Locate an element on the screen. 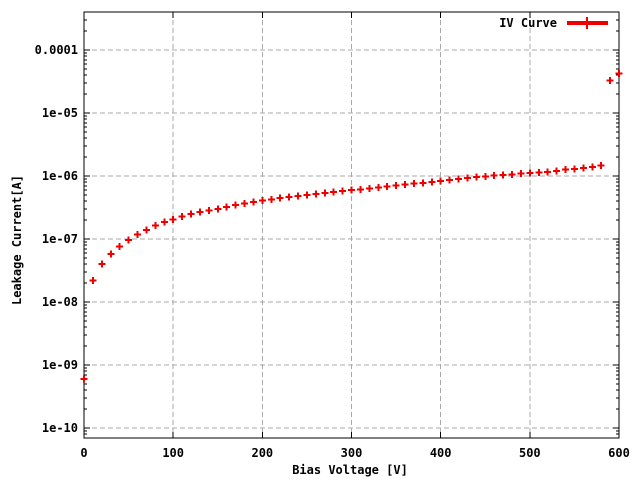 The height and width of the screenshot is (480, 640). x-tick-label: 200 is located at coordinates (262, 453).